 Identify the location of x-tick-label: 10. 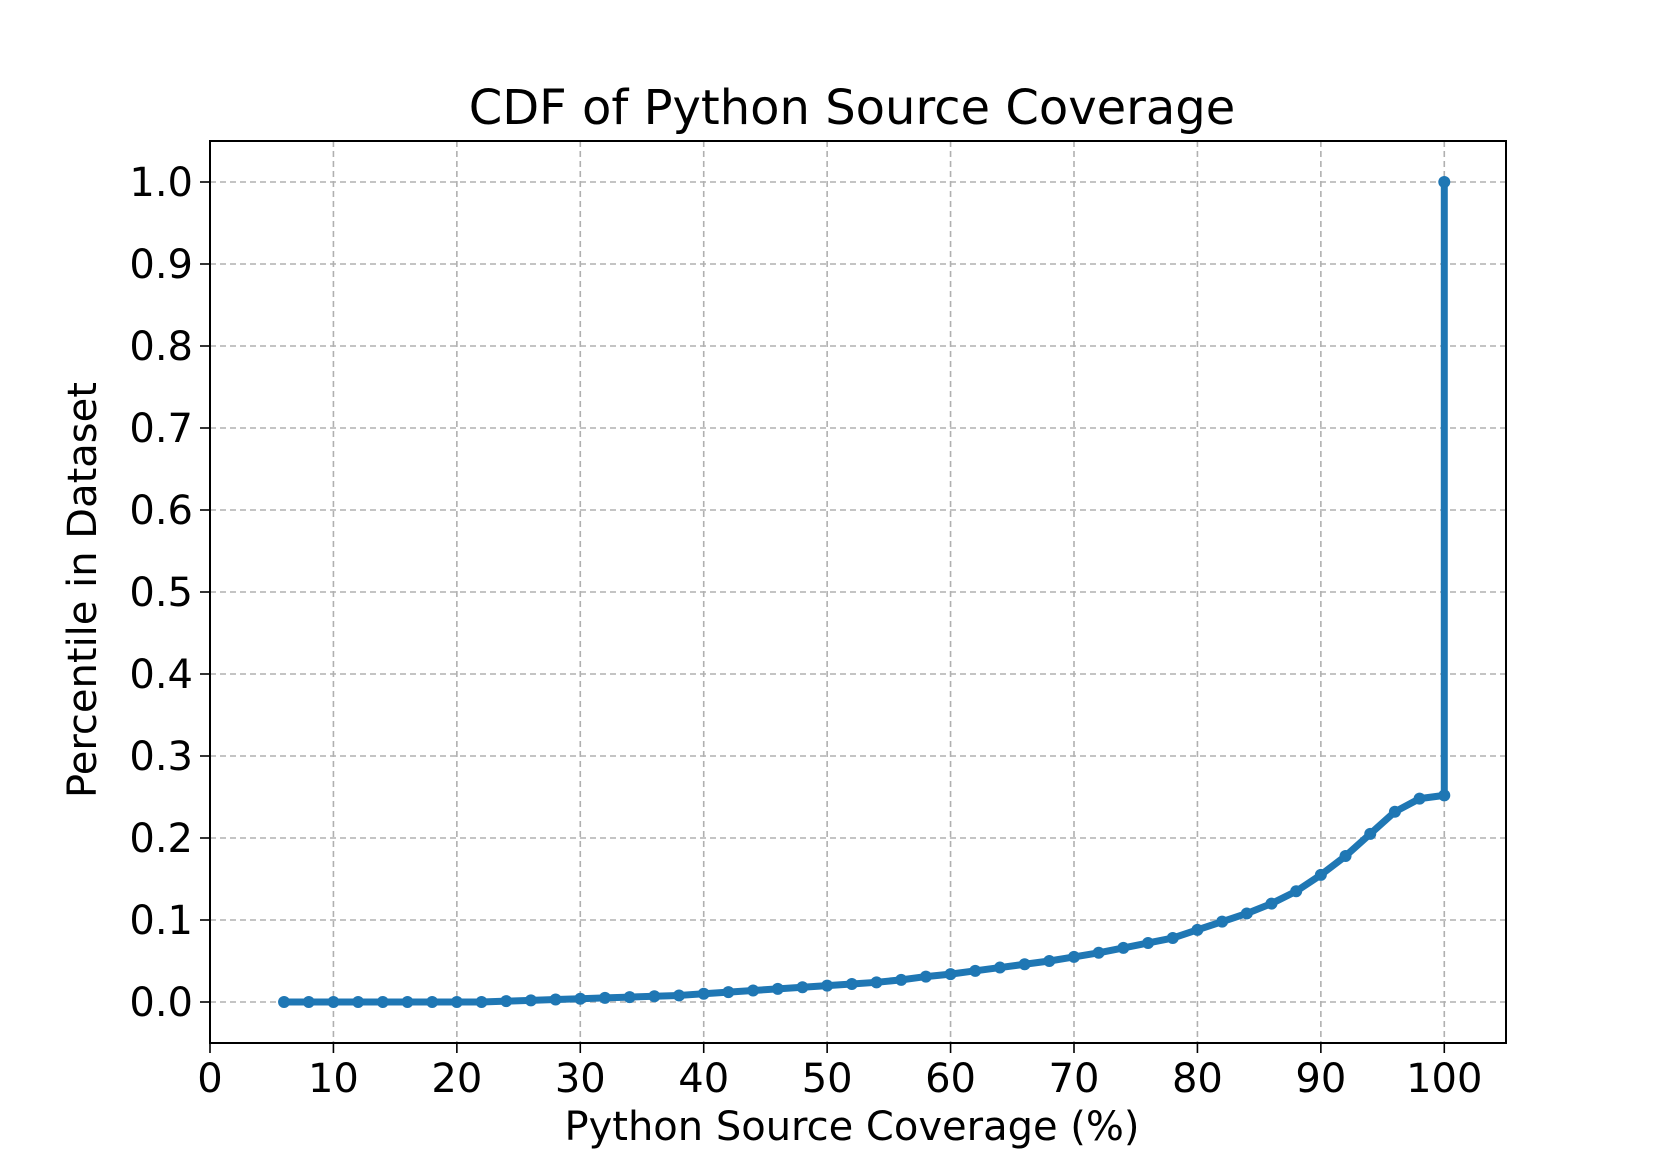
(333, 1079).